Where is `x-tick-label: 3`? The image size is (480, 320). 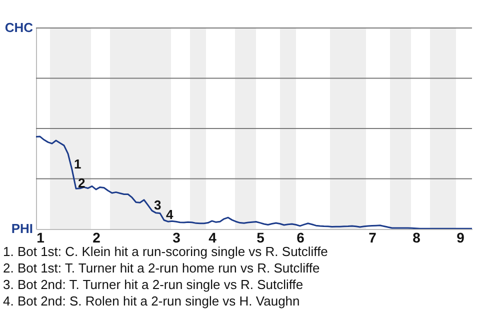
x-tick-label: 3 is located at coordinates (176, 238).